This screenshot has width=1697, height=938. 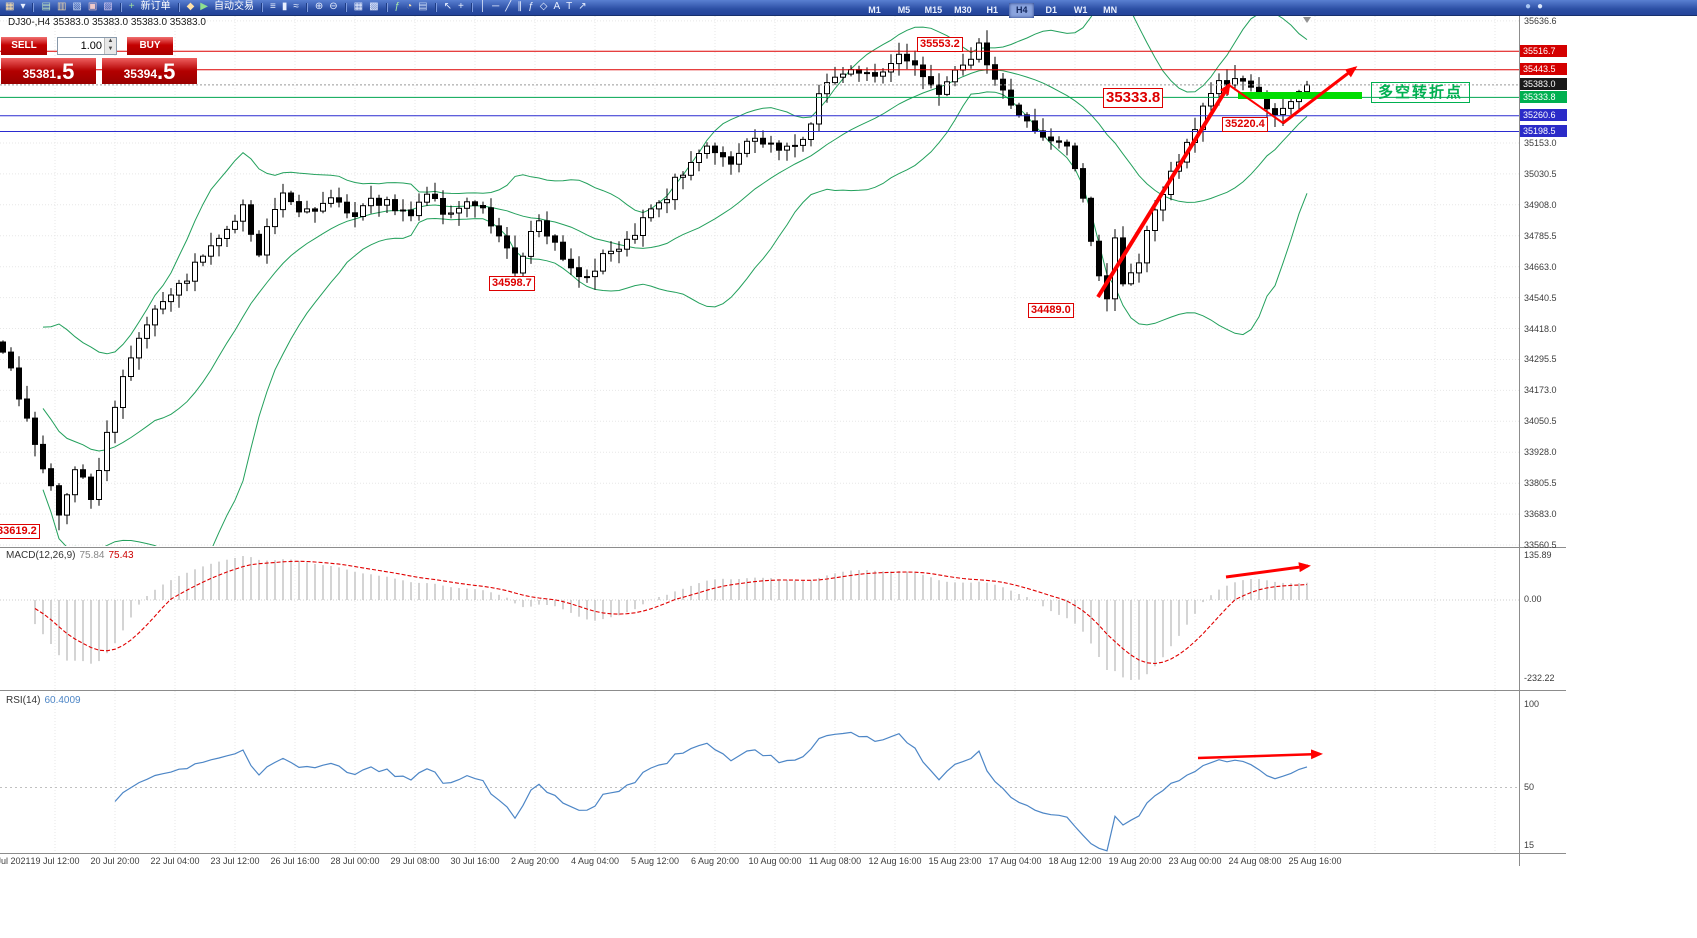 I want to click on toolbar-right-group: ● ●, so click(x=1534, y=9).